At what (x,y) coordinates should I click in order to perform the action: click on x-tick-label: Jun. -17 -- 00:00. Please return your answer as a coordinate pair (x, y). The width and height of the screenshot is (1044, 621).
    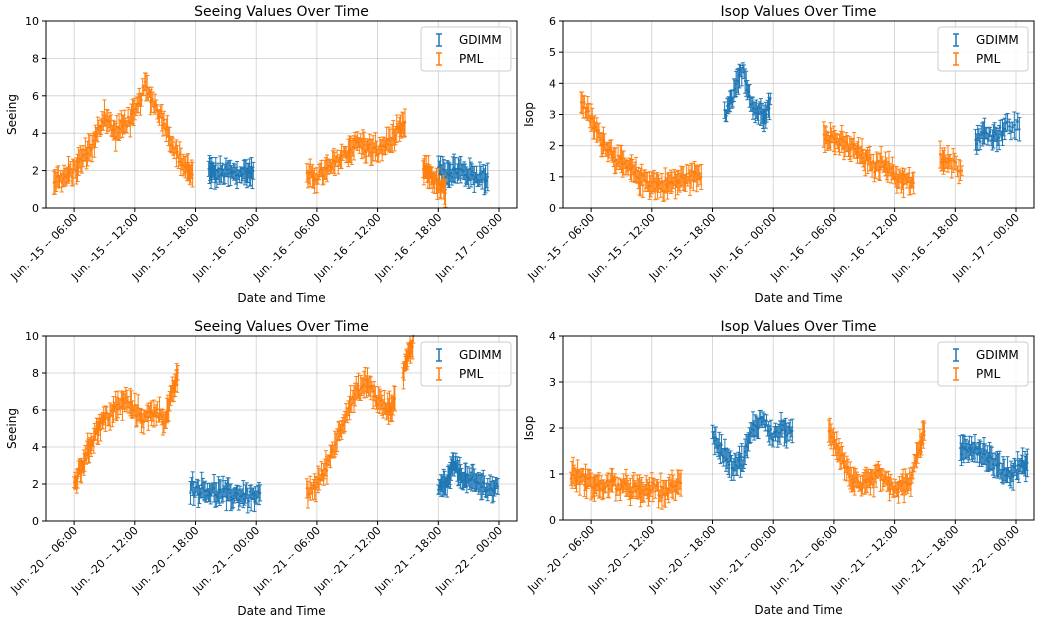
    Looking at the image, I should click on (985, 247).